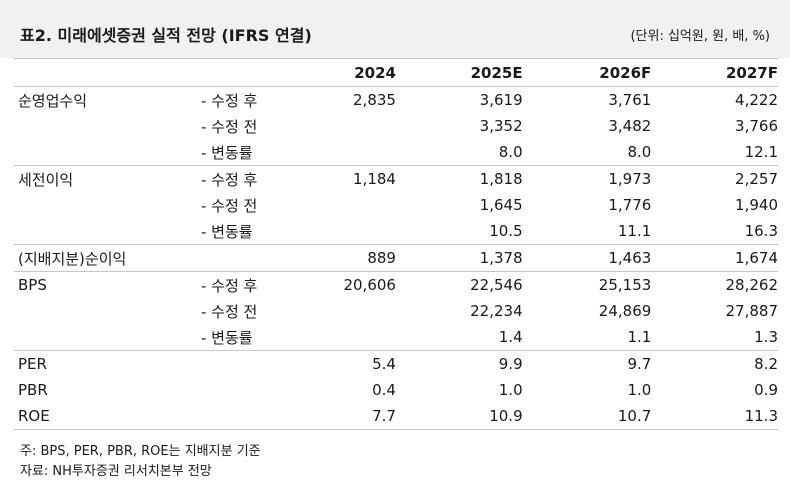  I want to click on table-row: PBR 0.4 1.0 1.0 0.9, so click(396, 390).